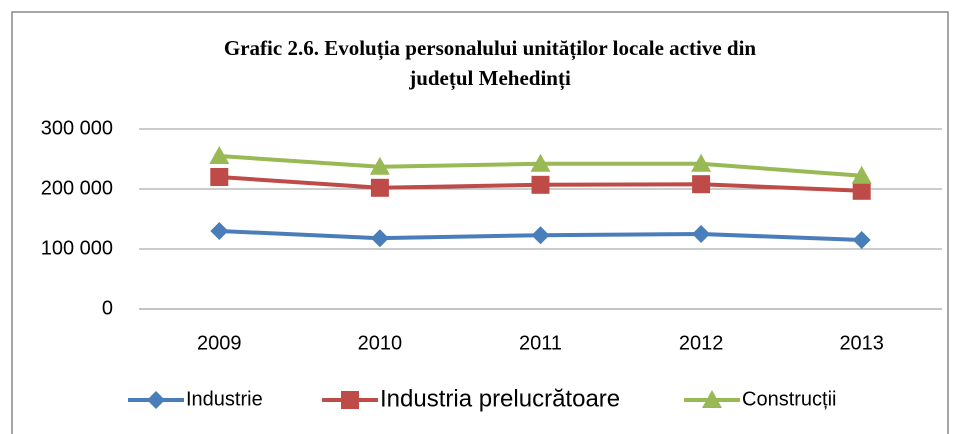 This screenshot has width=957, height=434. Describe the element at coordinates (540, 343) in the screenshot. I see `x-tick-label: 2011` at that location.